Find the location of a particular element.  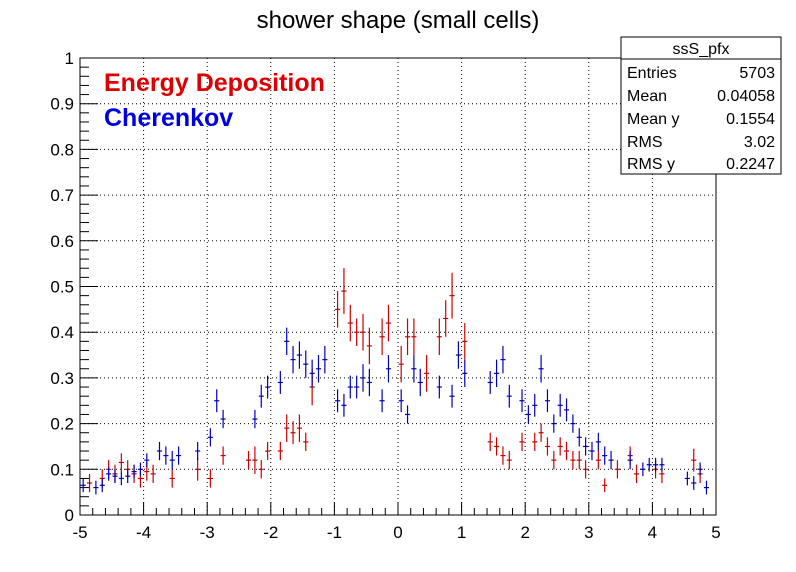

stats-value-mean-y: 0.1554 is located at coordinates (750, 119).